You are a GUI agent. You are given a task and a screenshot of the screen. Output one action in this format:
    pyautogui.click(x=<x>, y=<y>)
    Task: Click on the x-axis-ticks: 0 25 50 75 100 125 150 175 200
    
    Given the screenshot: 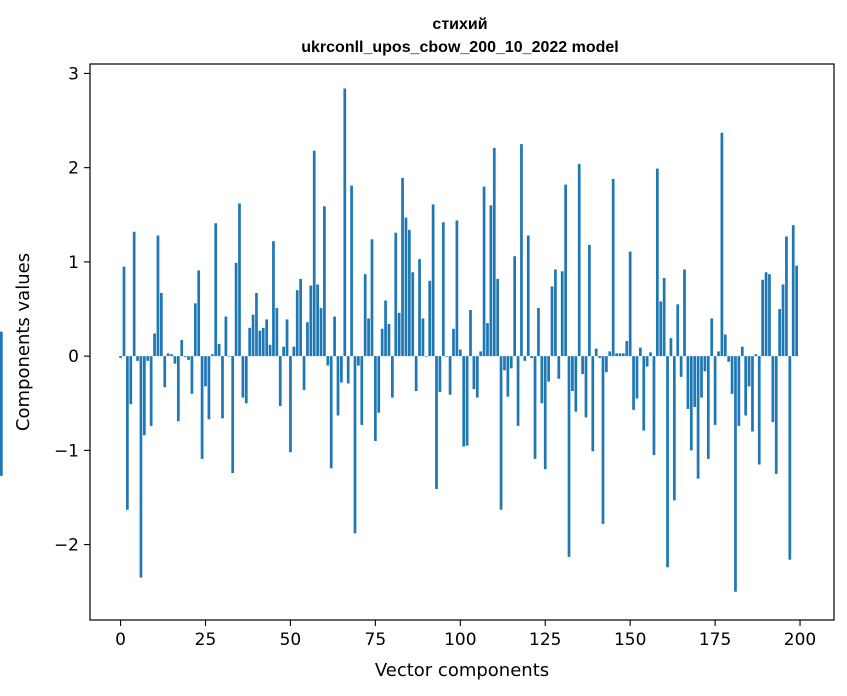 What is the action you would take?
    pyautogui.click(x=465, y=635)
    